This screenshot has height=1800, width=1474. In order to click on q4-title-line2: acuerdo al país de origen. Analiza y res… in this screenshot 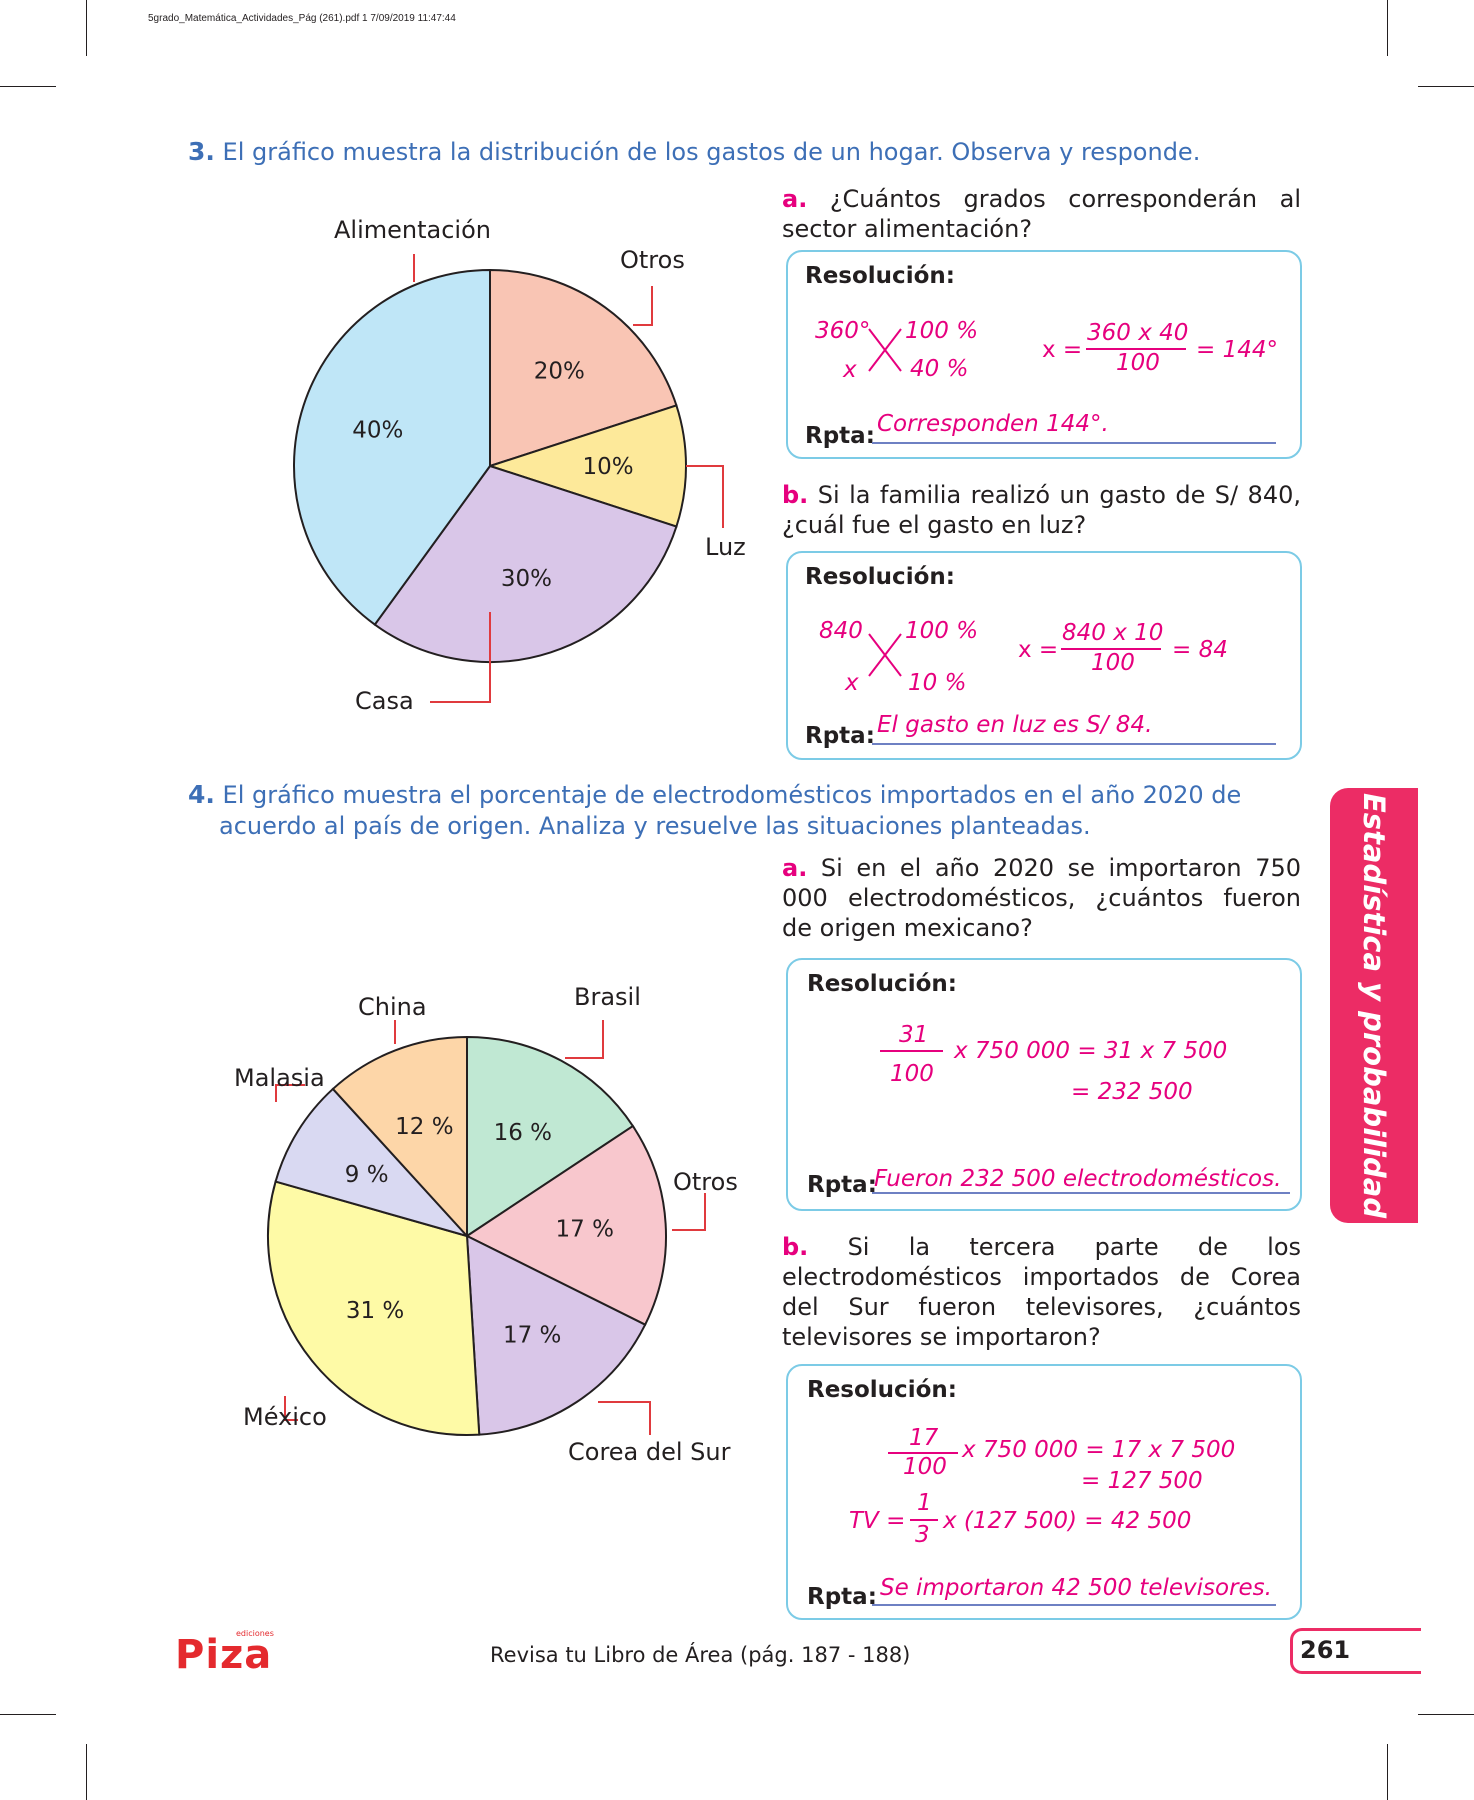, I will do `click(655, 826)`.